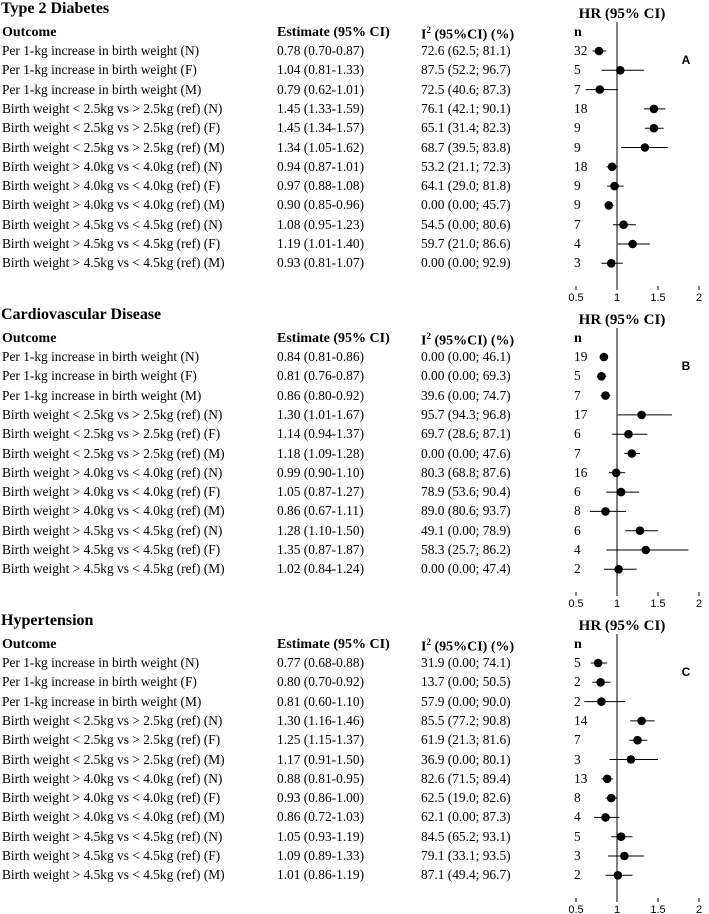  Describe the element at coordinates (321, 759) in the screenshot. I see `estimate-cell: 1.17 (0.91-1.50)` at that location.